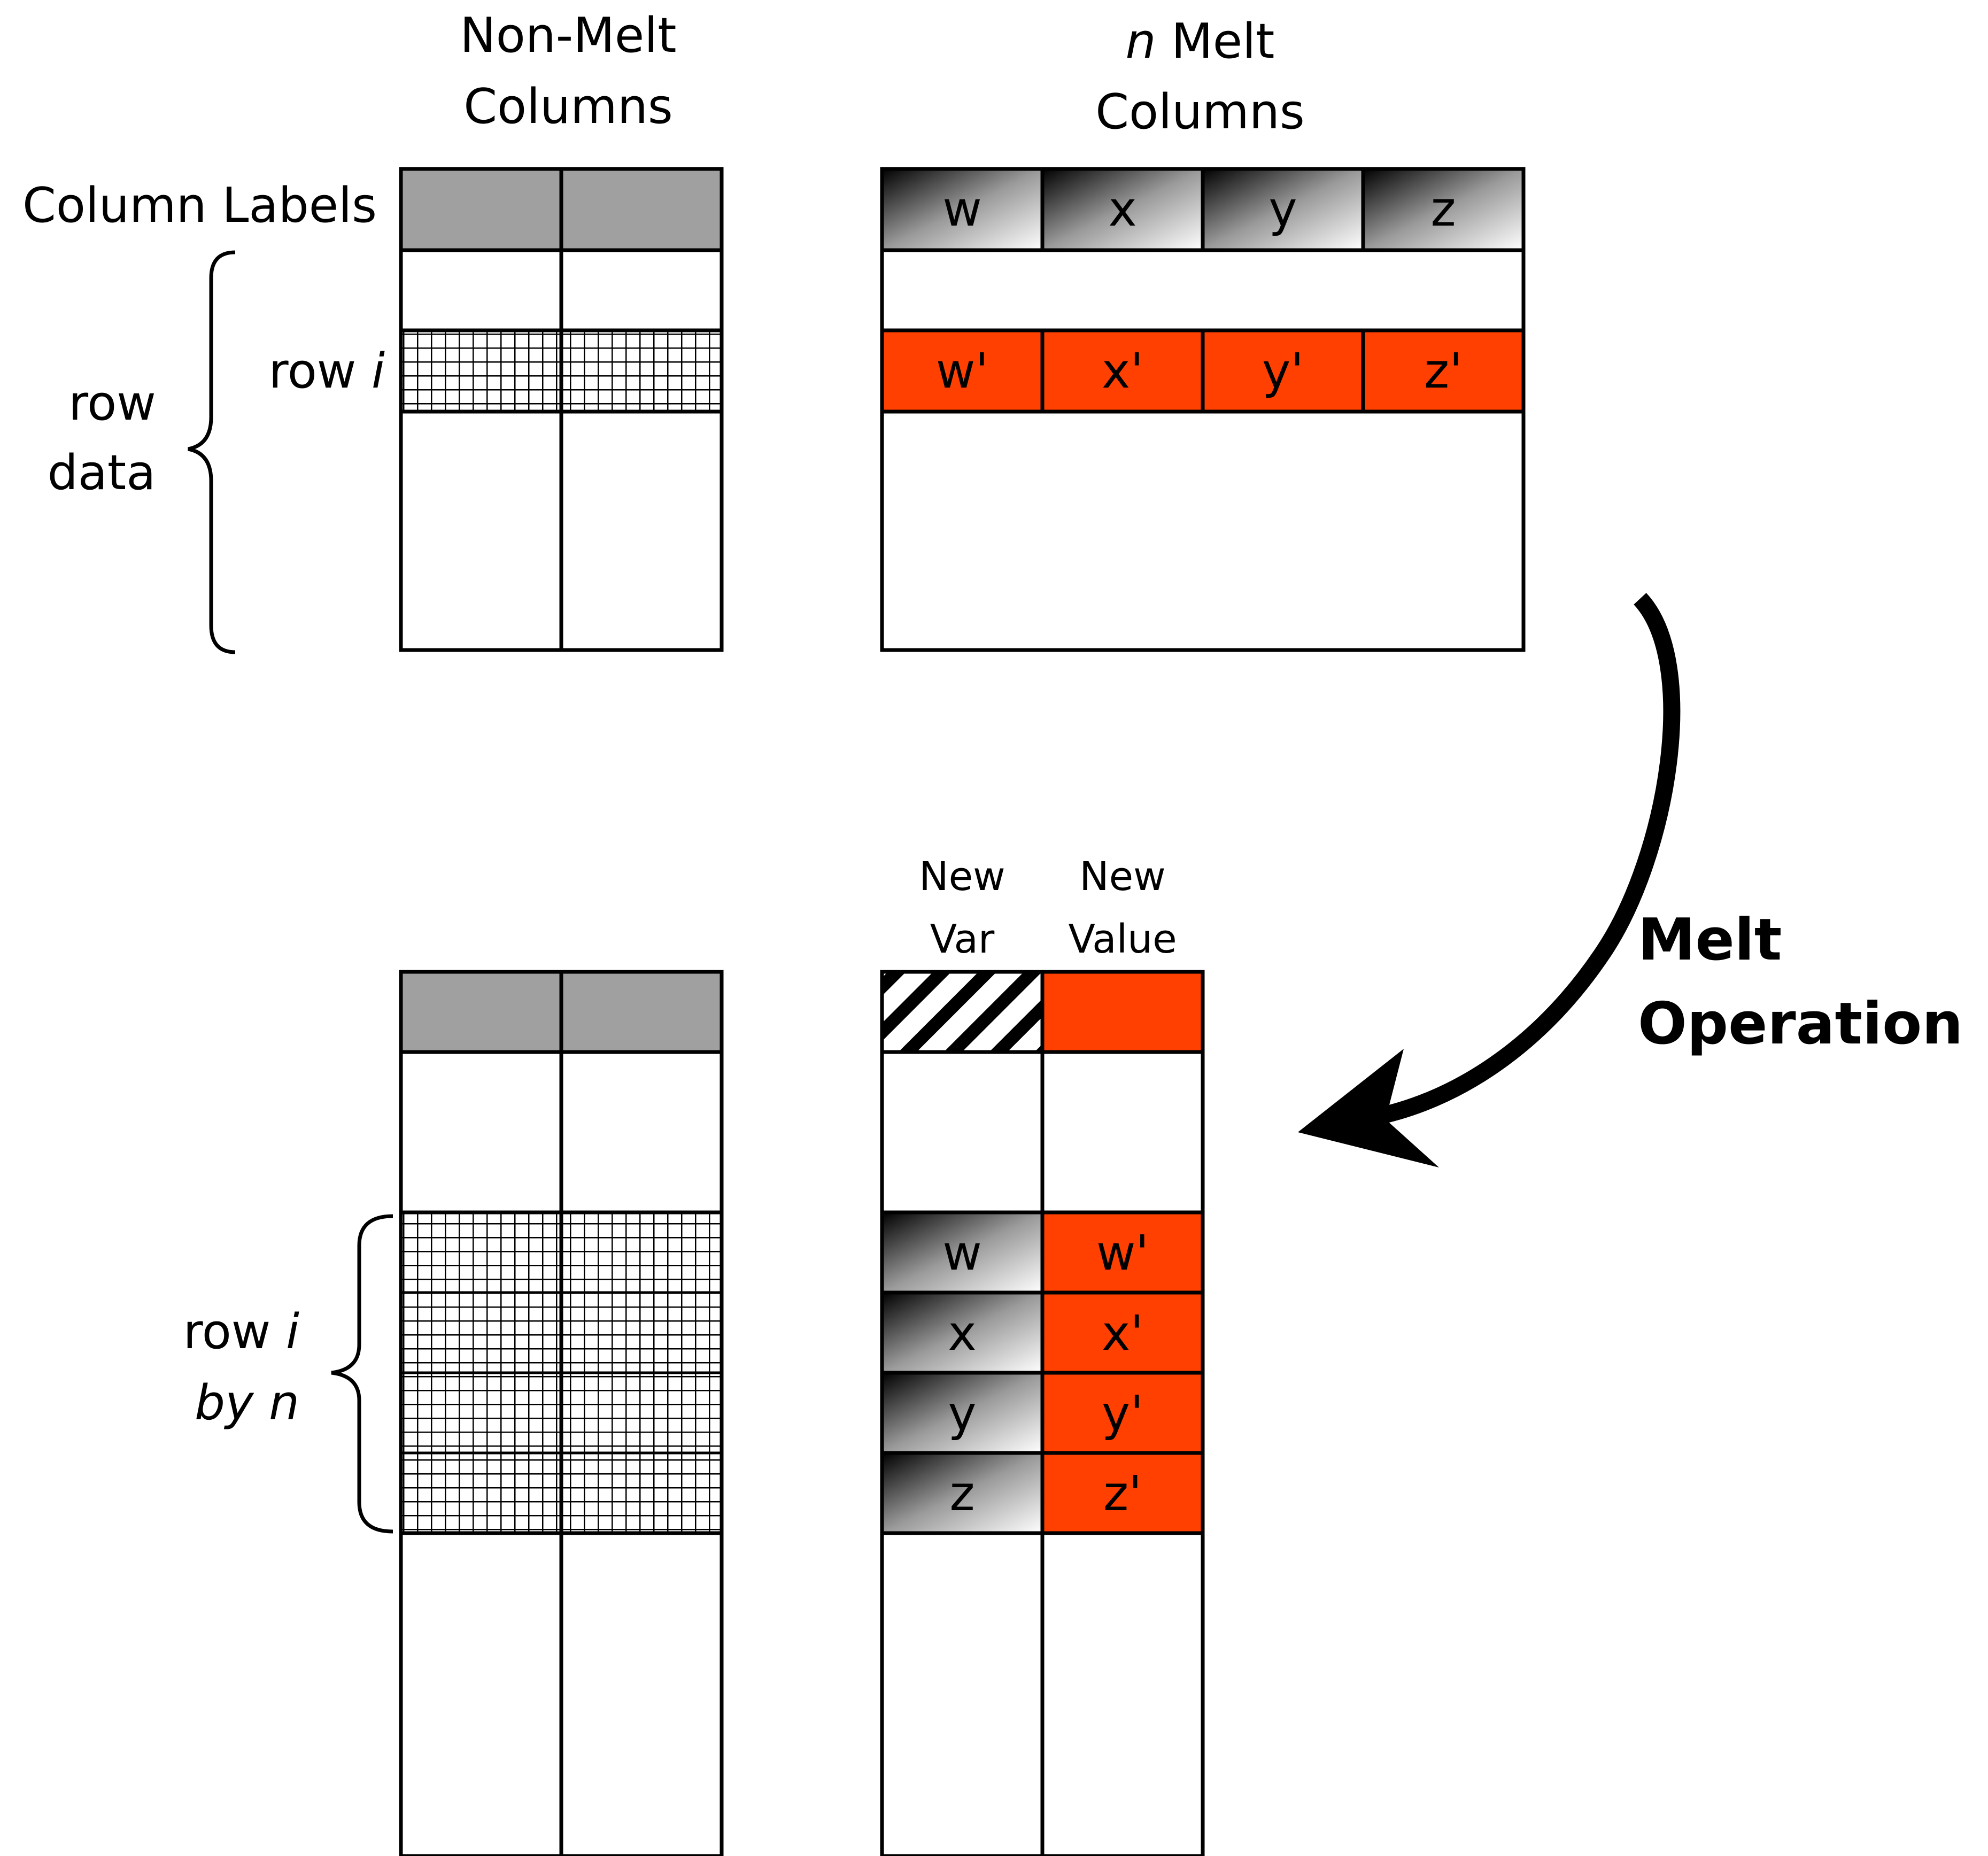 The width and height of the screenshot is (1988, 1856). I want to click on row-i-by-n-plain: row, so click(234, 1332).